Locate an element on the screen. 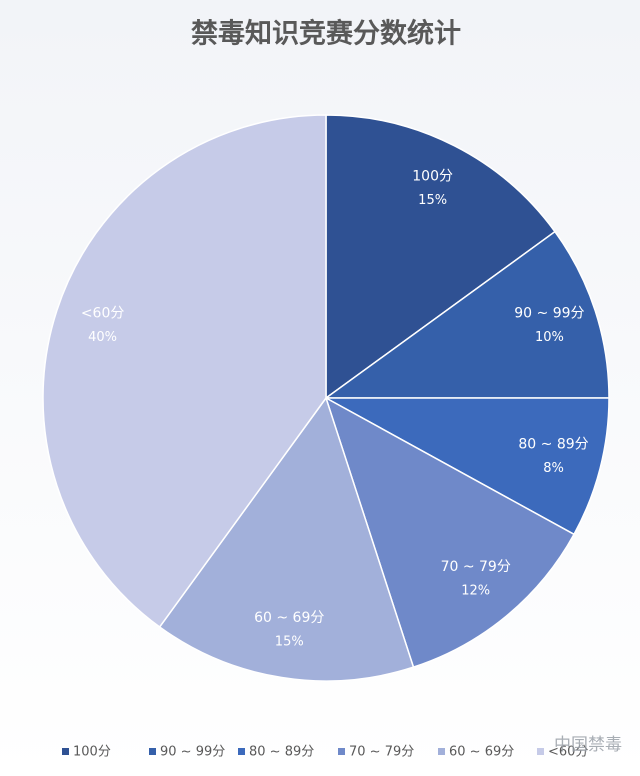  legend-label: 60 ~ 69分 is located at coordinates (481, 752).